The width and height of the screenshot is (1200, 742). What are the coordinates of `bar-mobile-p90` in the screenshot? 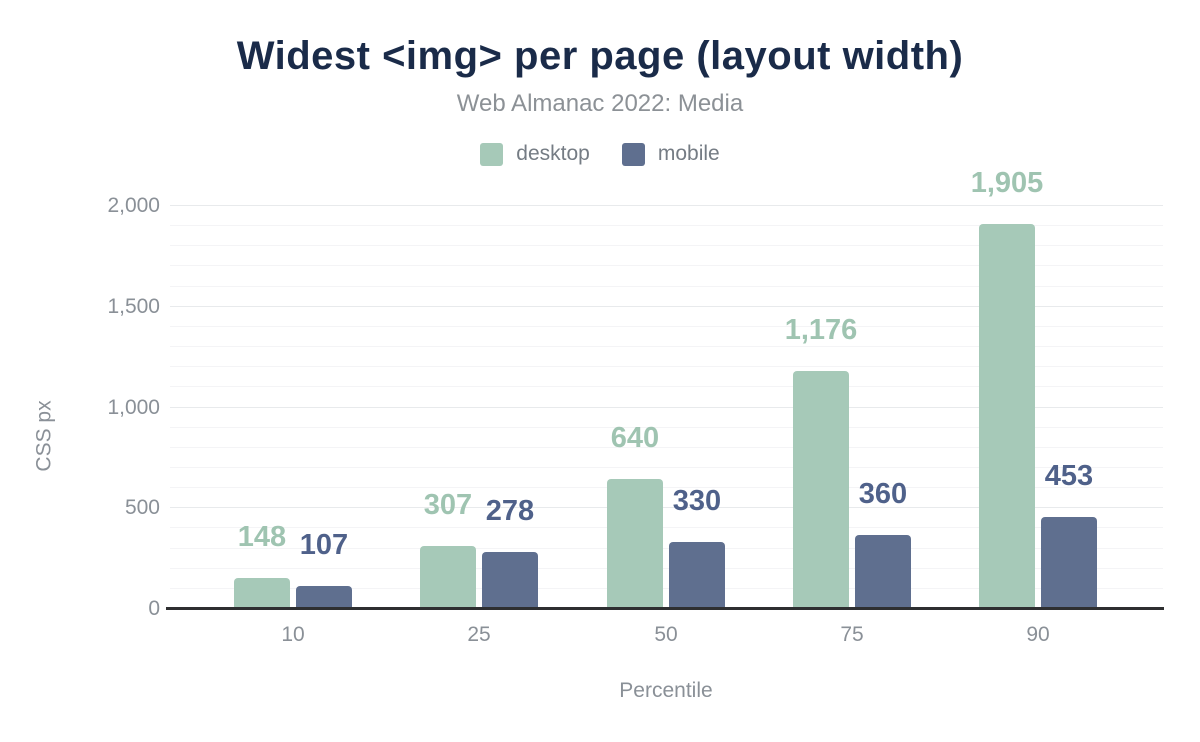 It's located at (1069, 562).